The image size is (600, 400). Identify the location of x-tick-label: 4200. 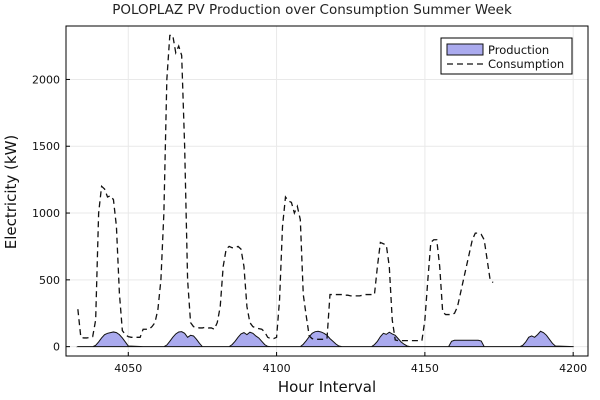
(573, 368).